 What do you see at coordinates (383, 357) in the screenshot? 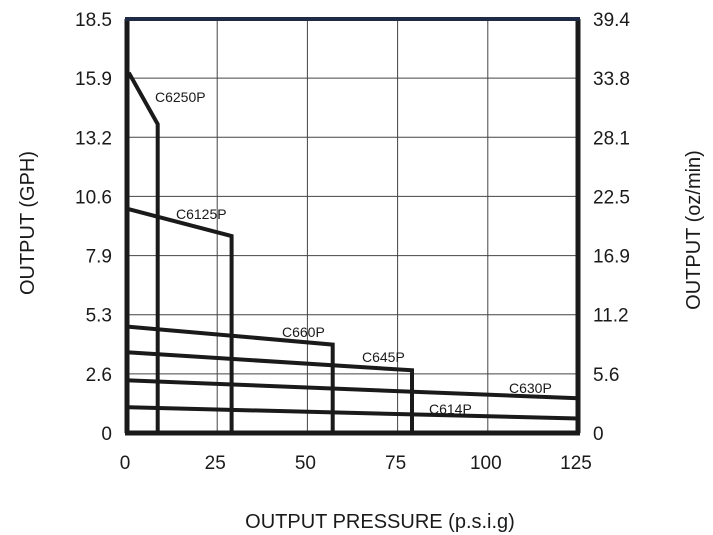
I see `series-label-c645p: C645P` at bounding box center [383, 357].